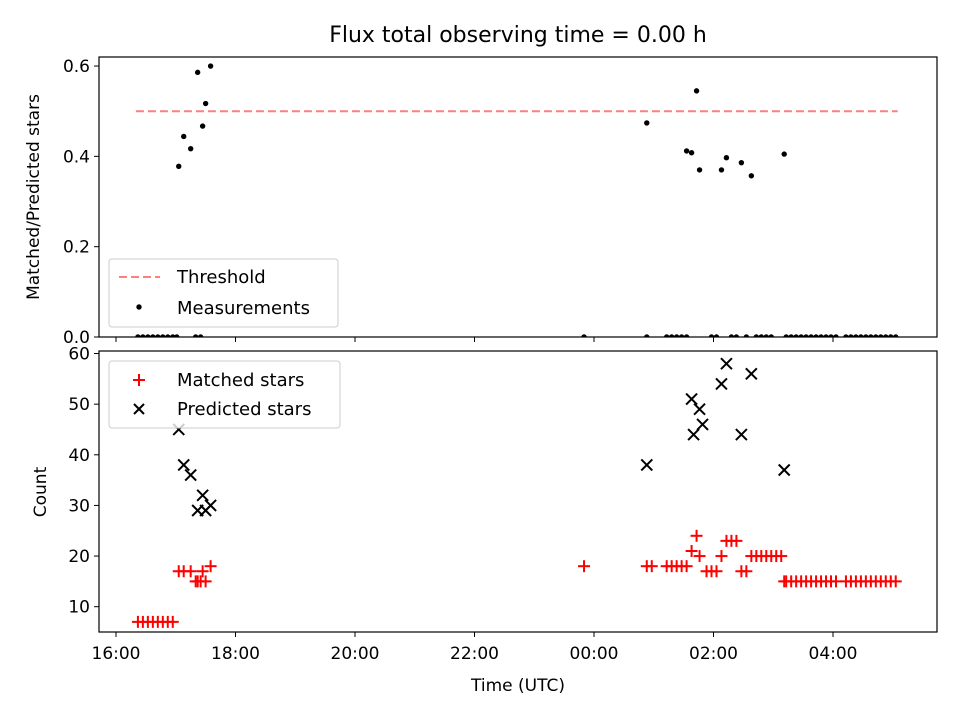 Image resolution: width=960 pixels, height=724 pixels. I want to click on ratio-y-ticks: 0.0 0.2 0.4 0.6, so click(81, 202).